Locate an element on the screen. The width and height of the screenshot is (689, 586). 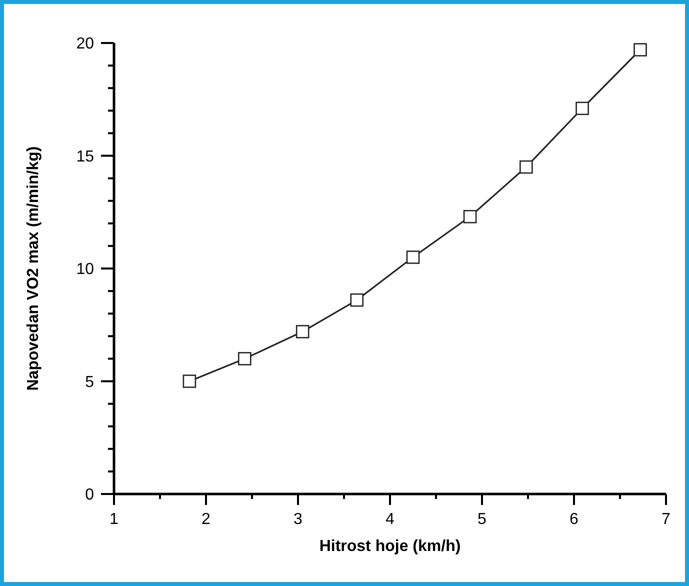
x-tick-label: 6 is located at coordinates (574, 519).